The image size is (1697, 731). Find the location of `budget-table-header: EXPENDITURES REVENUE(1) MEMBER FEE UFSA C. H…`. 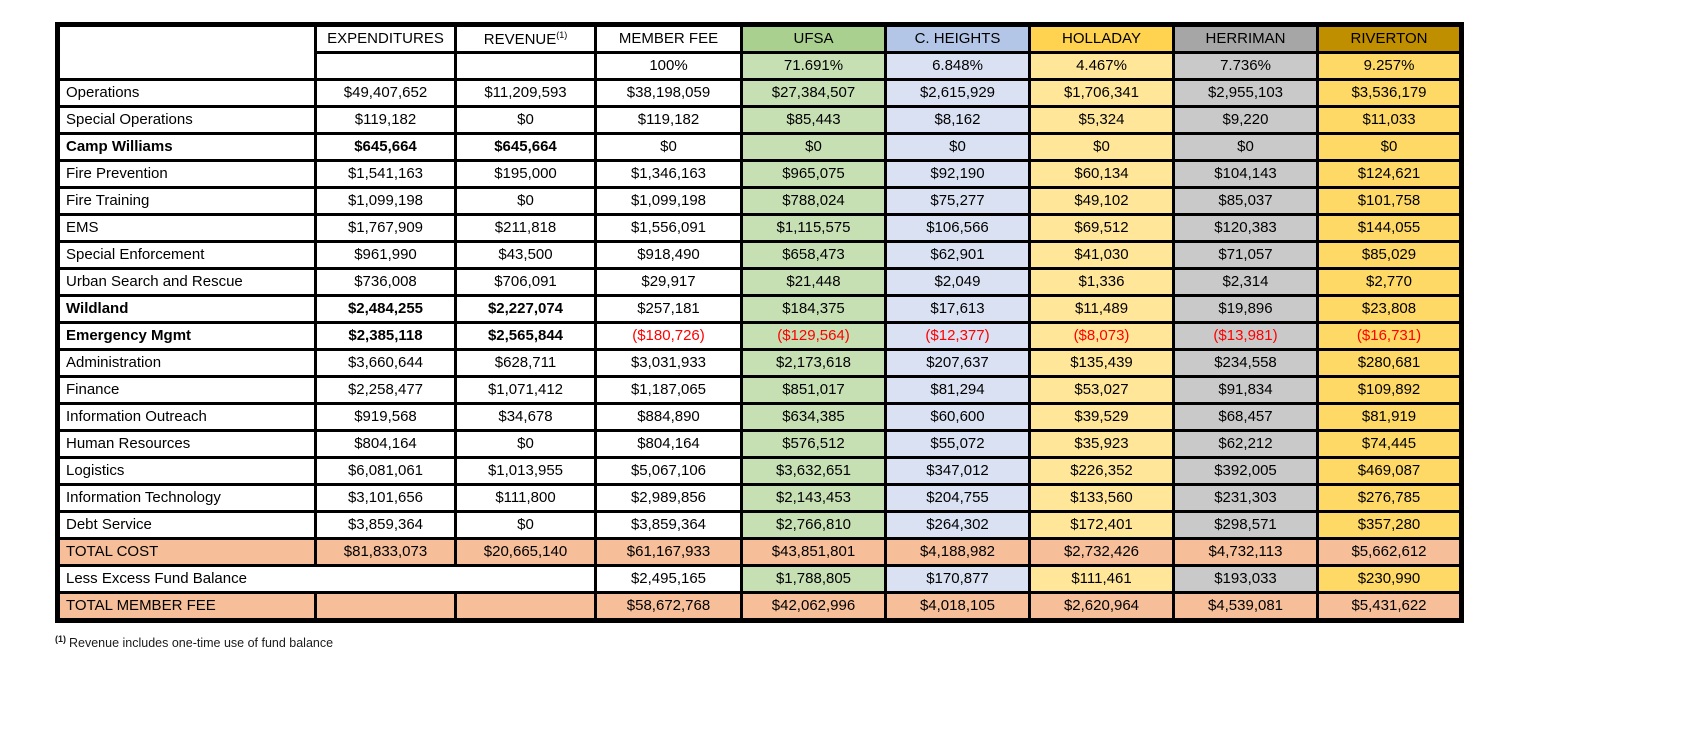

budget-table-header: EXPENDITURES REVENUE(1) MEMBER FEE UFSA C. H… is located at coordinates (759, 52).